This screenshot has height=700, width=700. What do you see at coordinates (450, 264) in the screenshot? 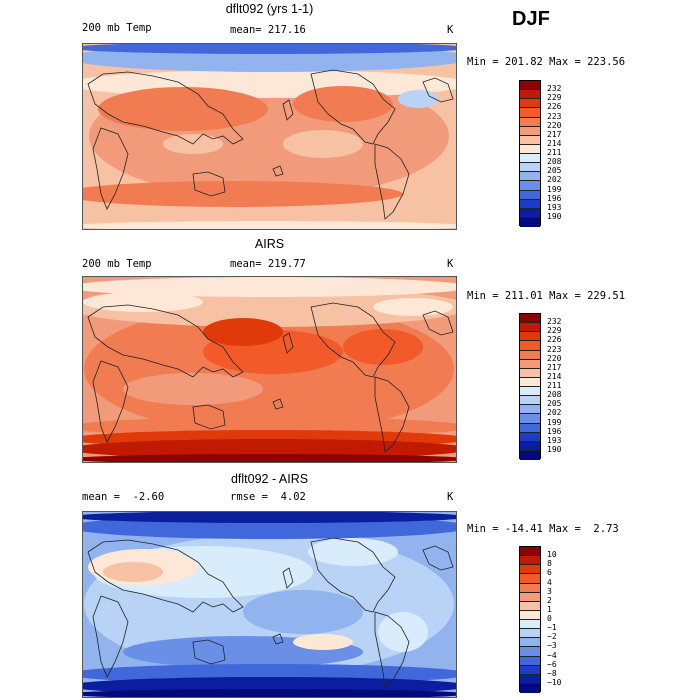
I see `panel-2-unit: K` at bounding box center [450, 264].